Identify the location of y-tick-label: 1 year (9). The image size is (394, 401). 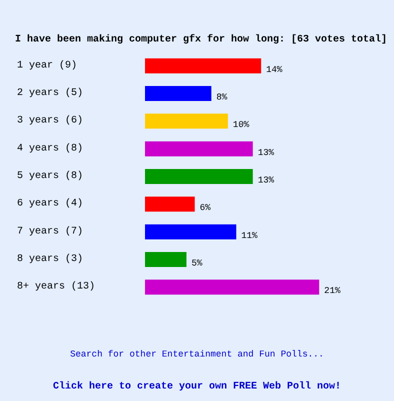
(47, 65).